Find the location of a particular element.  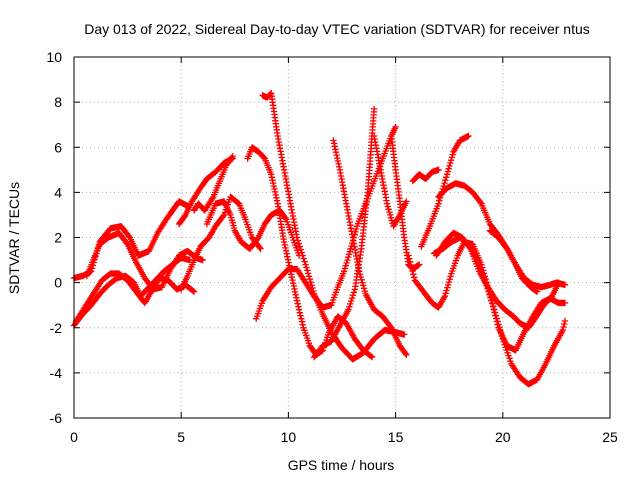

y-tick-label: -2 is located at coordinates (56, 328).